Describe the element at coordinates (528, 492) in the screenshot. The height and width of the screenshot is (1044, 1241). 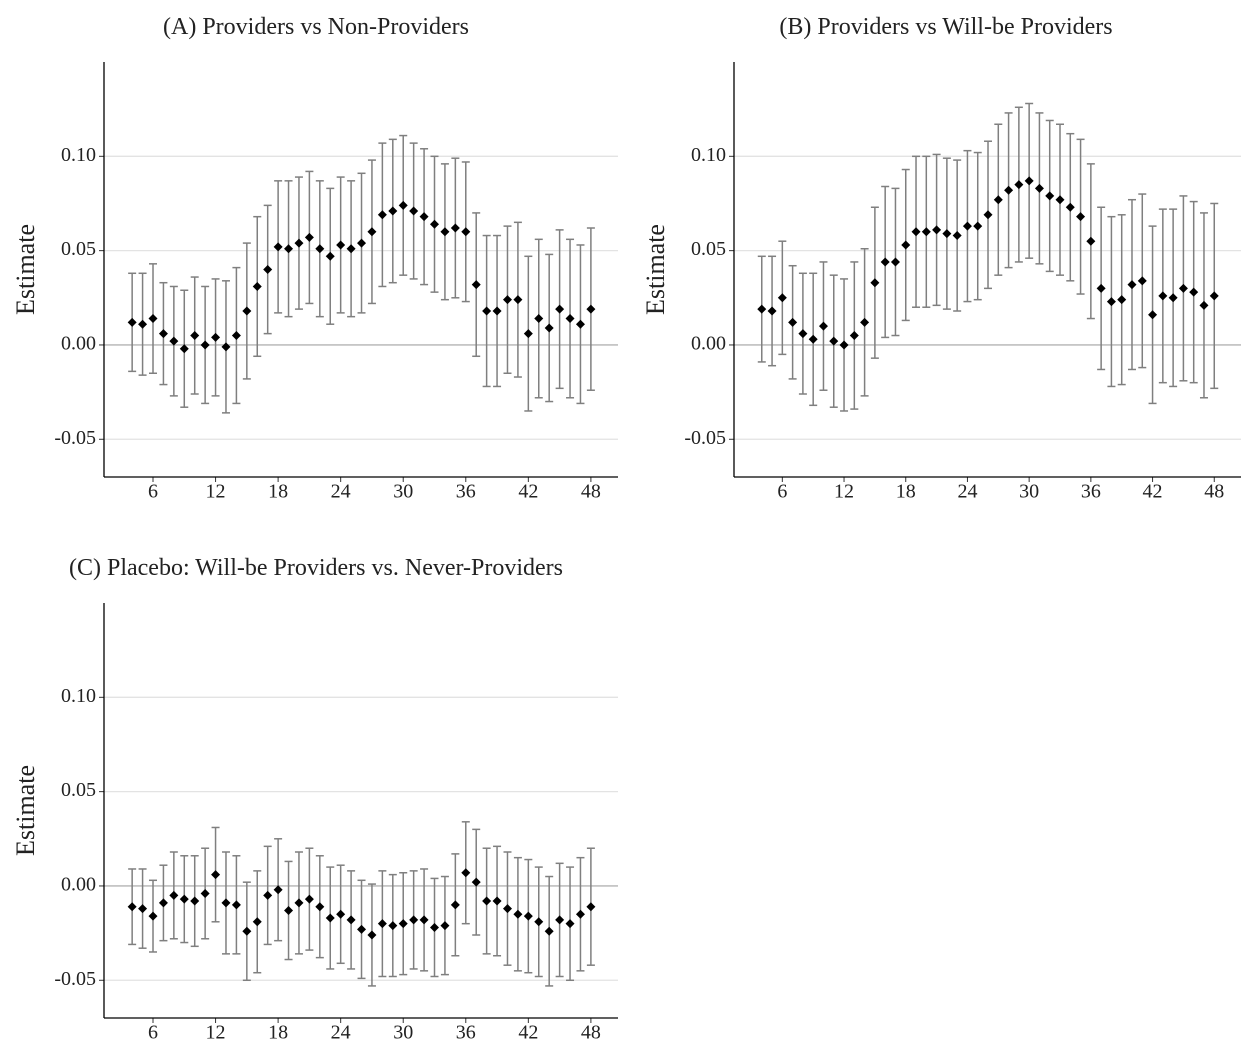
I see `x-tick-label: 42` at that location.